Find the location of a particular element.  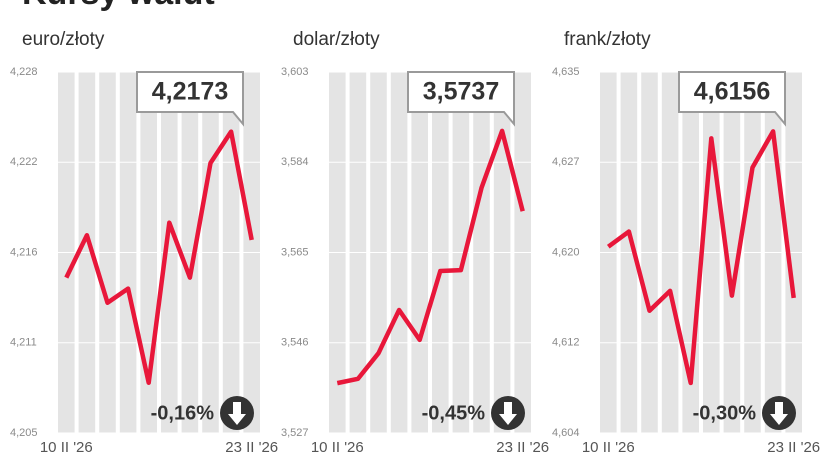

y-tick-label: 4,222 is located at coordinates (24, 162).